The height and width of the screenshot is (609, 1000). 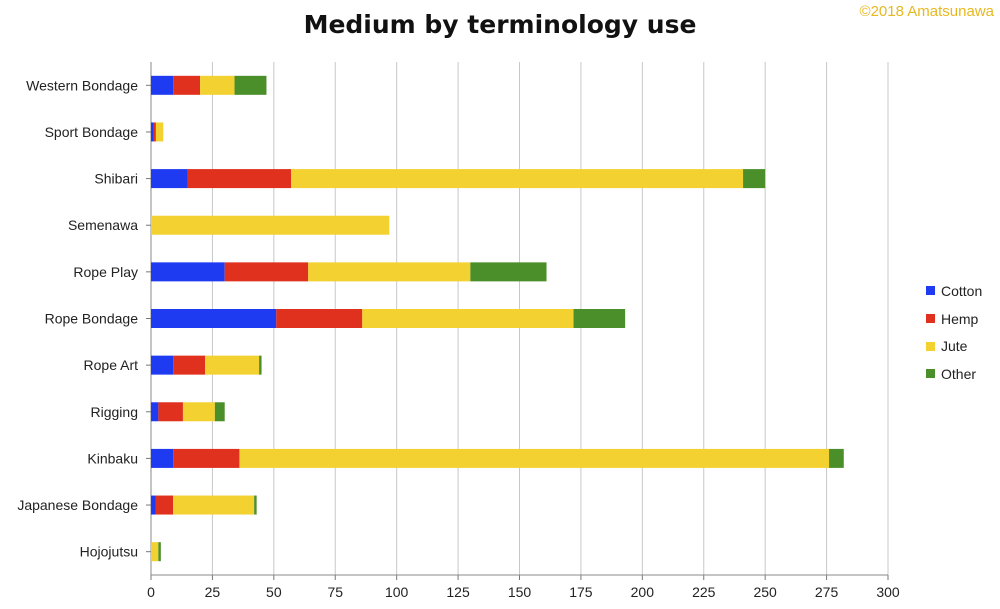 I want to click on legend-label: Hemp, so click(x=960, y=318).